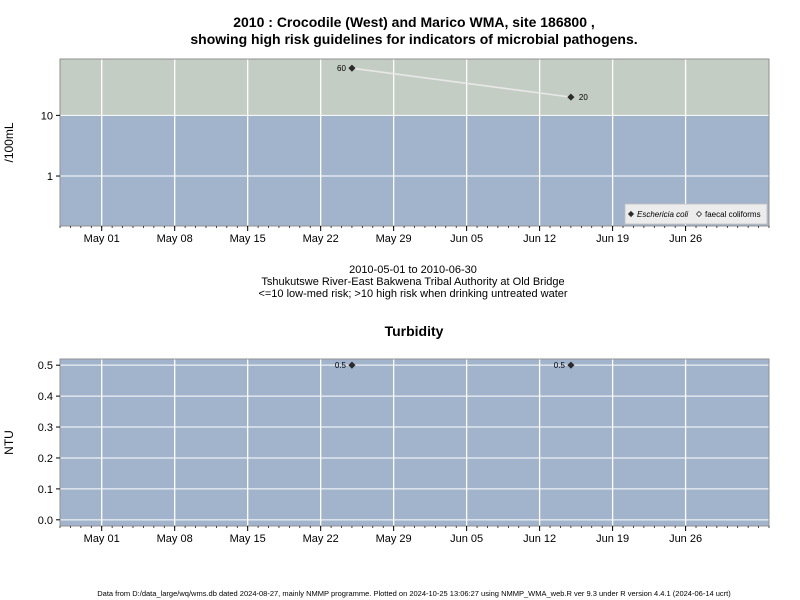  I want to click on y-tick-label: 1, so click(50, 177).